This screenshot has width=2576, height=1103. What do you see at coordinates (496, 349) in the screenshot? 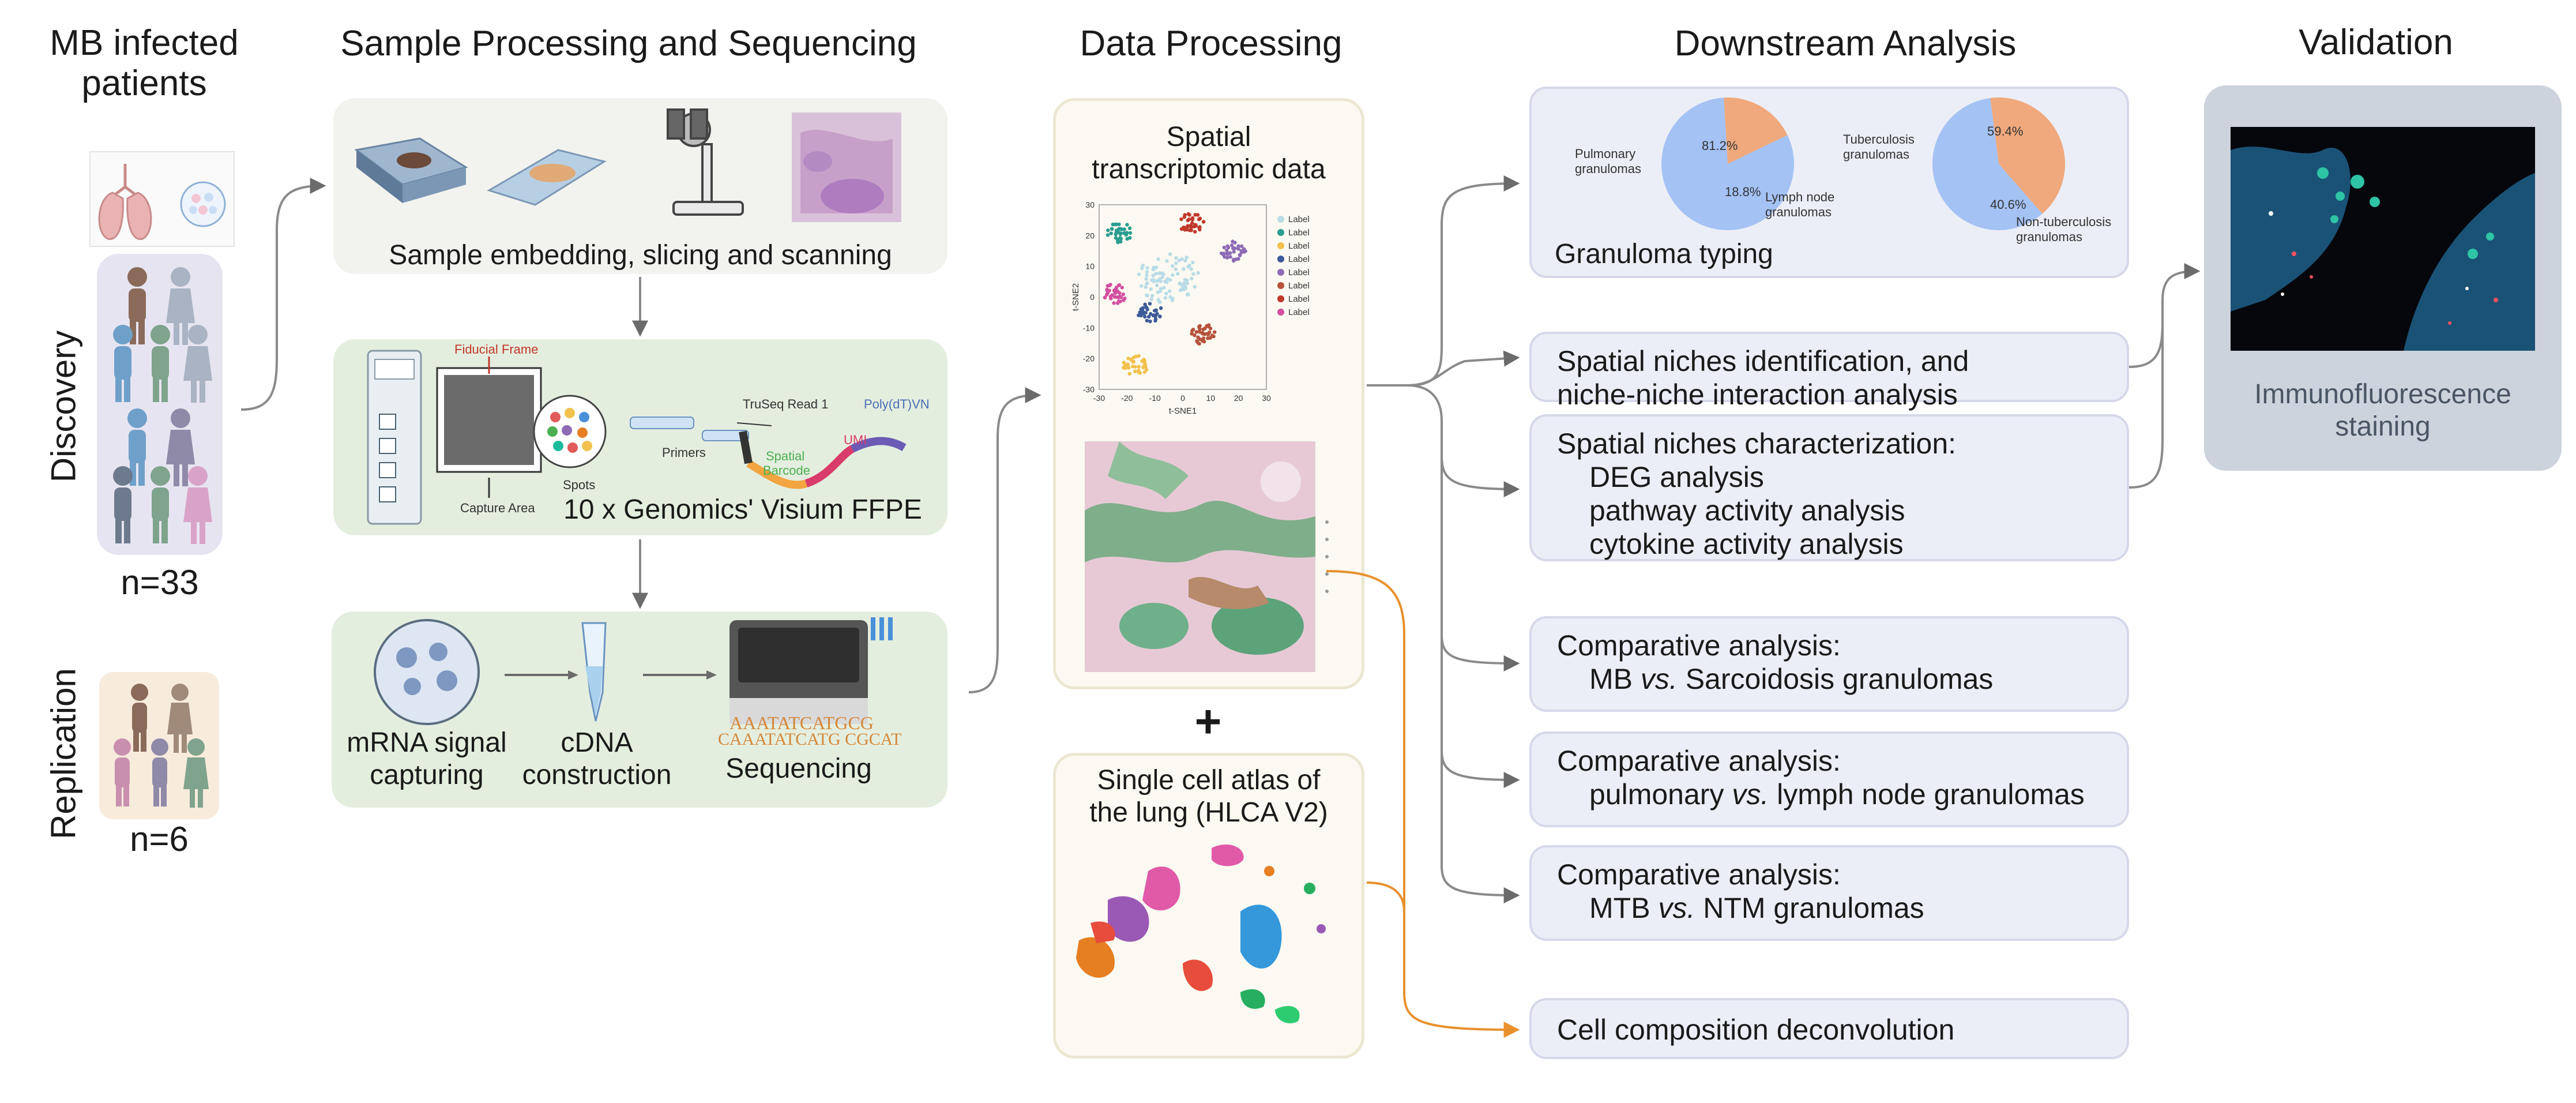
I see `fiducial-frame-label: Fiducial Frame` at bounding box center [496, 349].